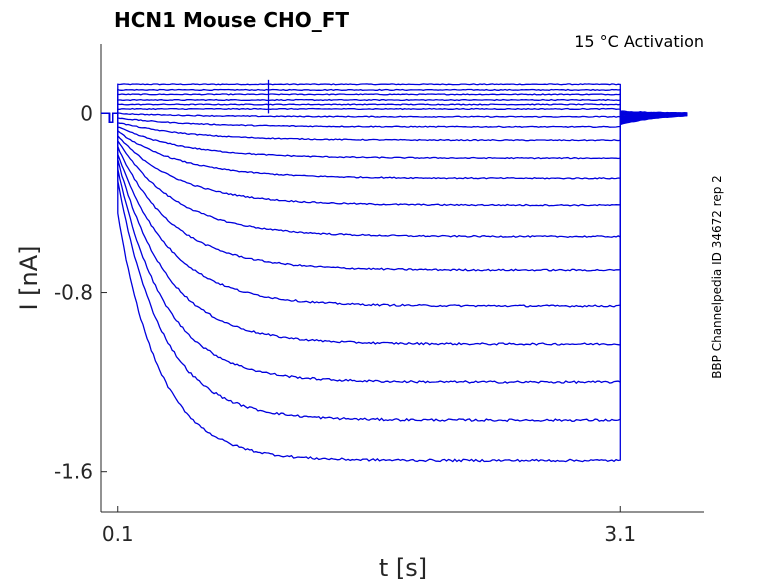  What do you see at coordinates (73, 293) in the screenshot?
I see `y-tick-label-neg0.8: -0.8` at bounding box center [73, 293].